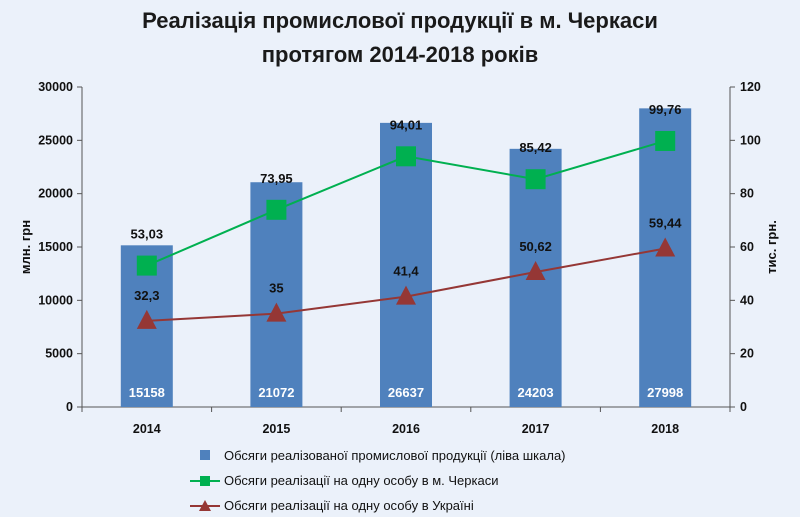  Describe the element at coordinates (406, 429) in the screenshot. I see `x-tick-label: 2016` at that location.